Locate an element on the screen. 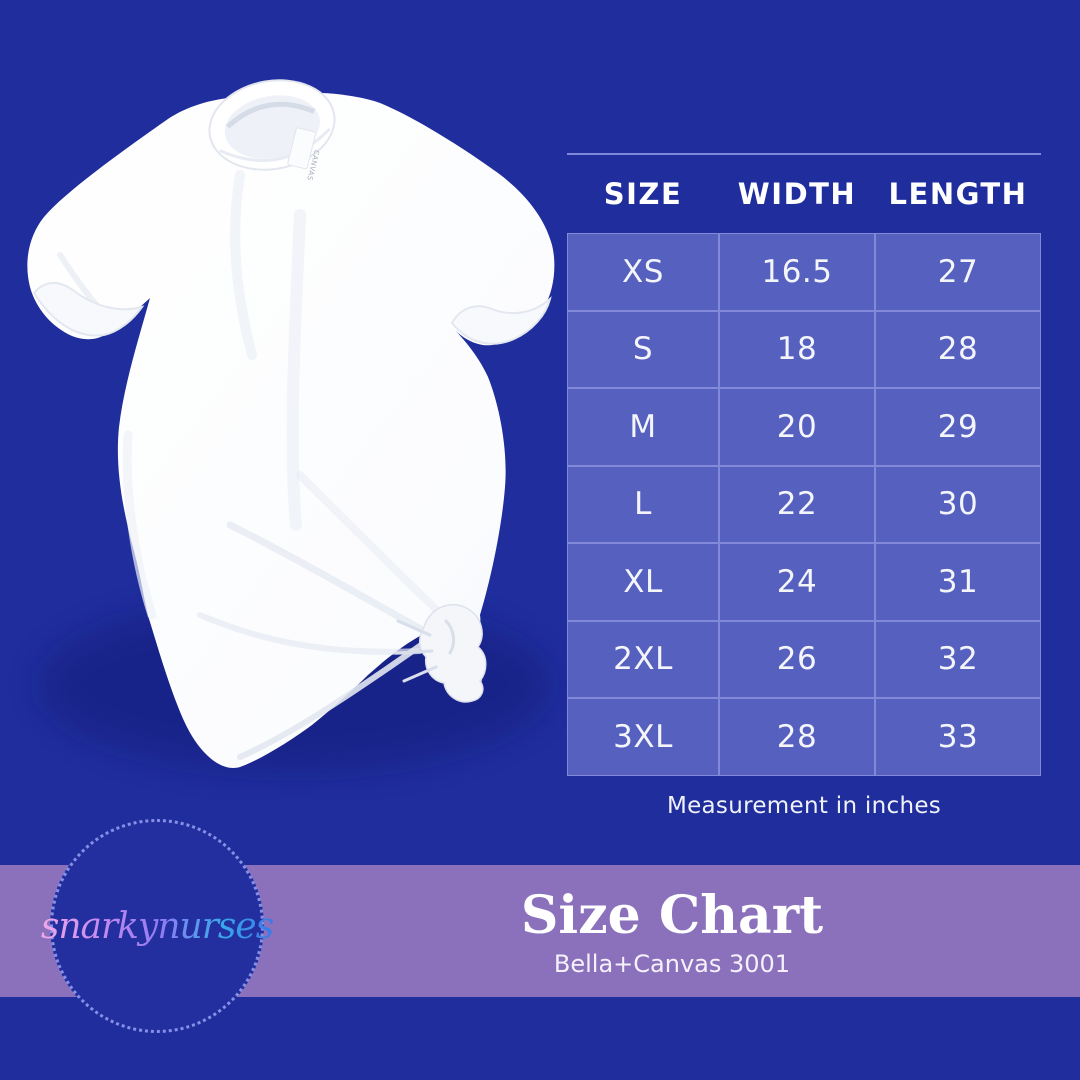  table-row: L 22 30 is located at coordinates (804, 504).